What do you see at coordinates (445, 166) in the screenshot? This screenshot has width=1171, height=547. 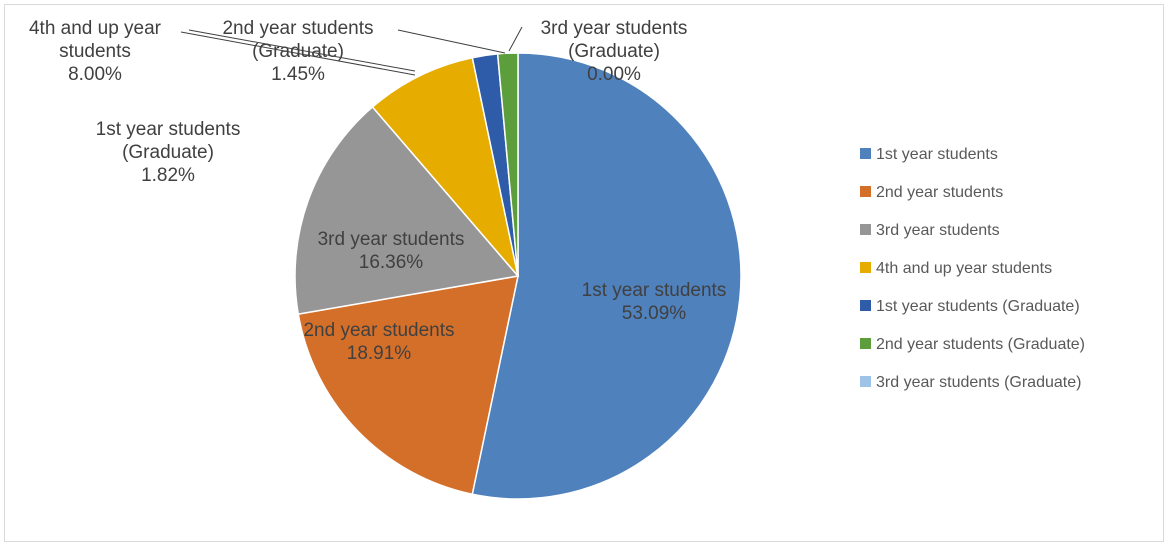 I see `pie-slice-4th-and-up-year-students` at bounding box center [445, 166].